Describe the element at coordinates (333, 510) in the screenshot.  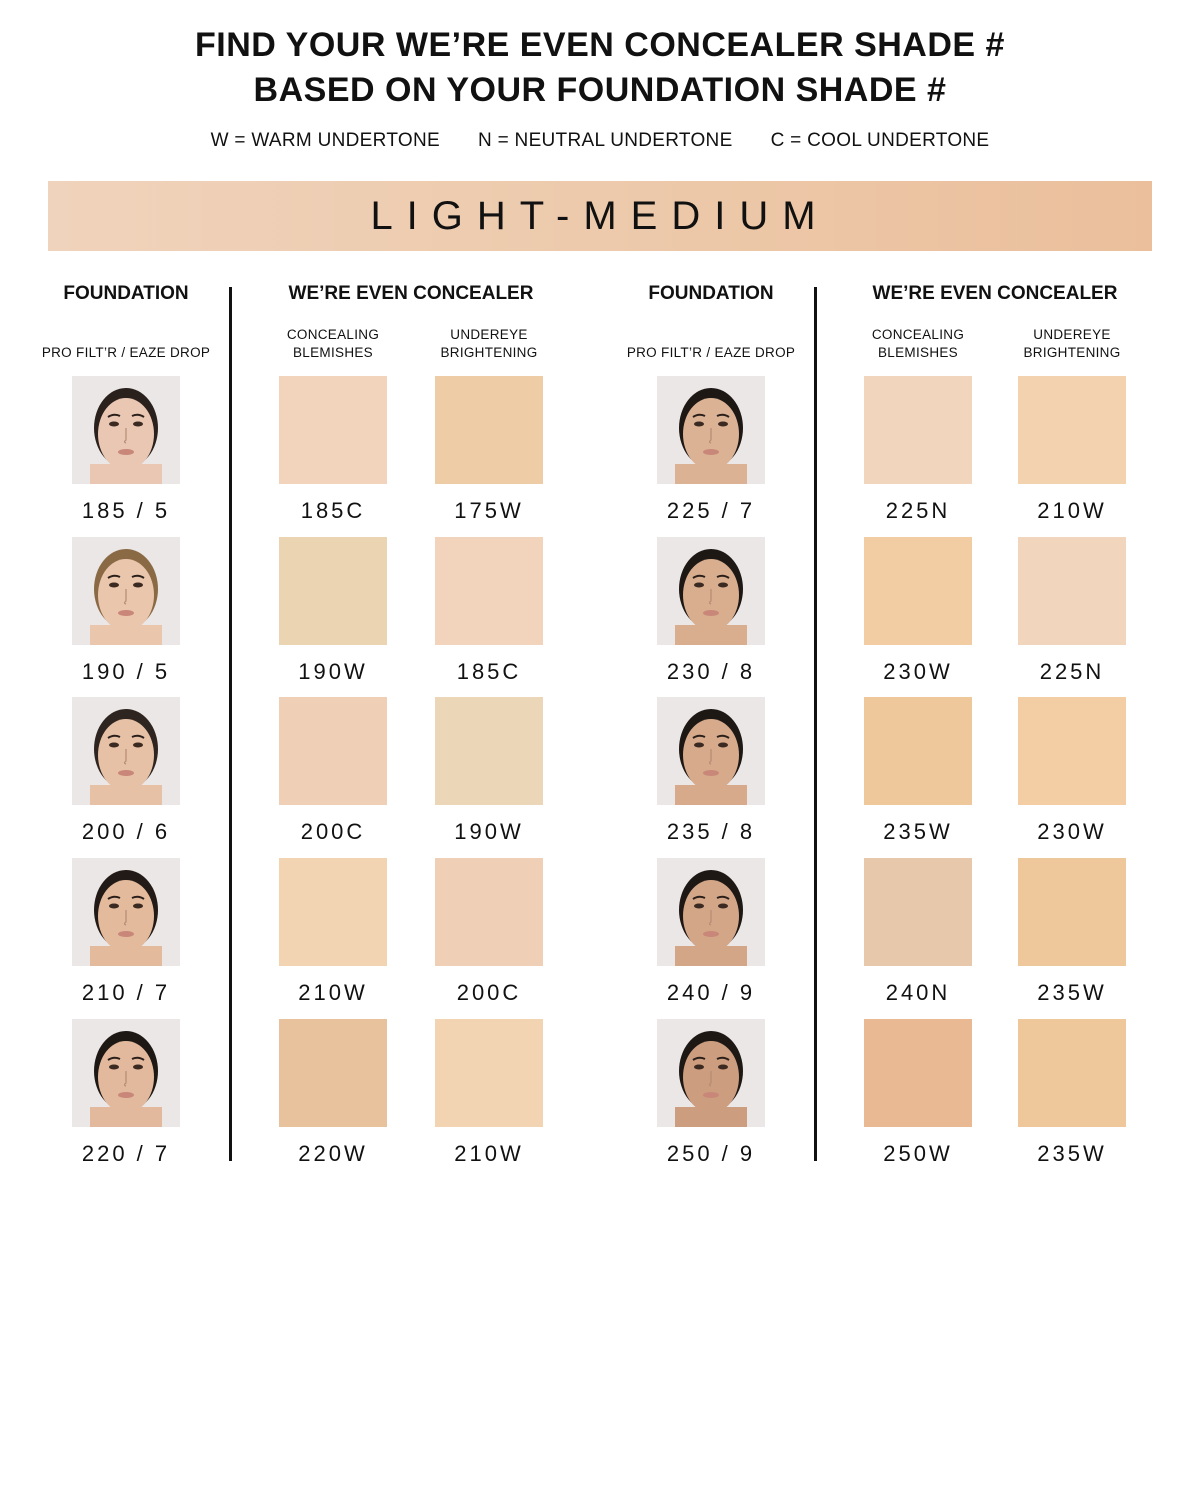
I see `blemish-shade-label: 185C` at that location.